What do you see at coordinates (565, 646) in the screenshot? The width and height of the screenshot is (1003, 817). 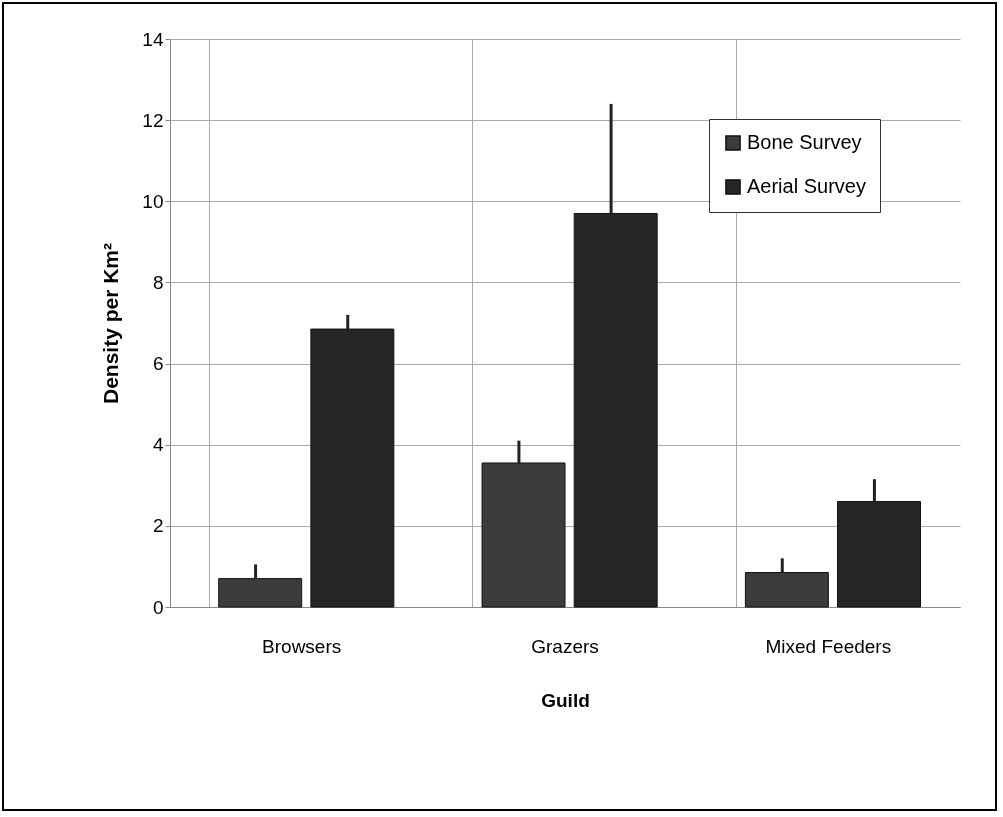 I see `x-tick-label: Grazers` at bounding box center [565, 646].